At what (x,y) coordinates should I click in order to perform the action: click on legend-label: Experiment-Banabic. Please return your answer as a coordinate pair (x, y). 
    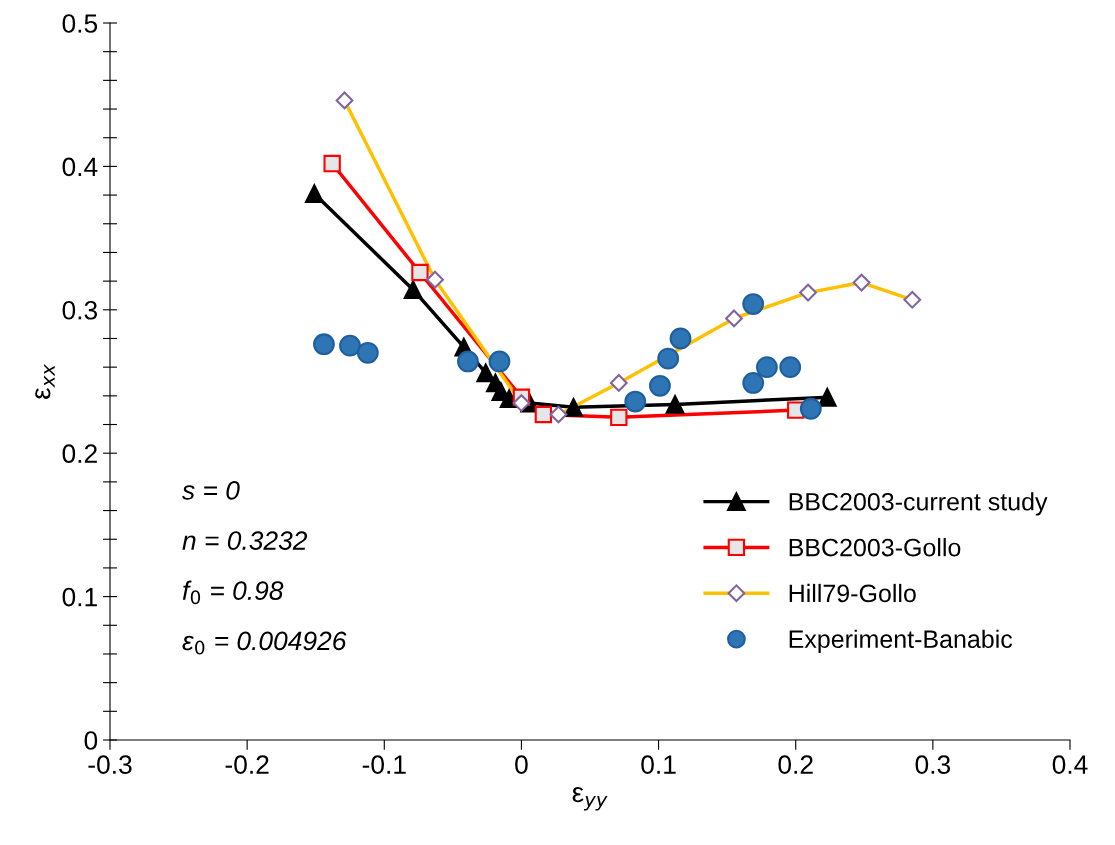
    Looking at the image, I should click on (901, 641).